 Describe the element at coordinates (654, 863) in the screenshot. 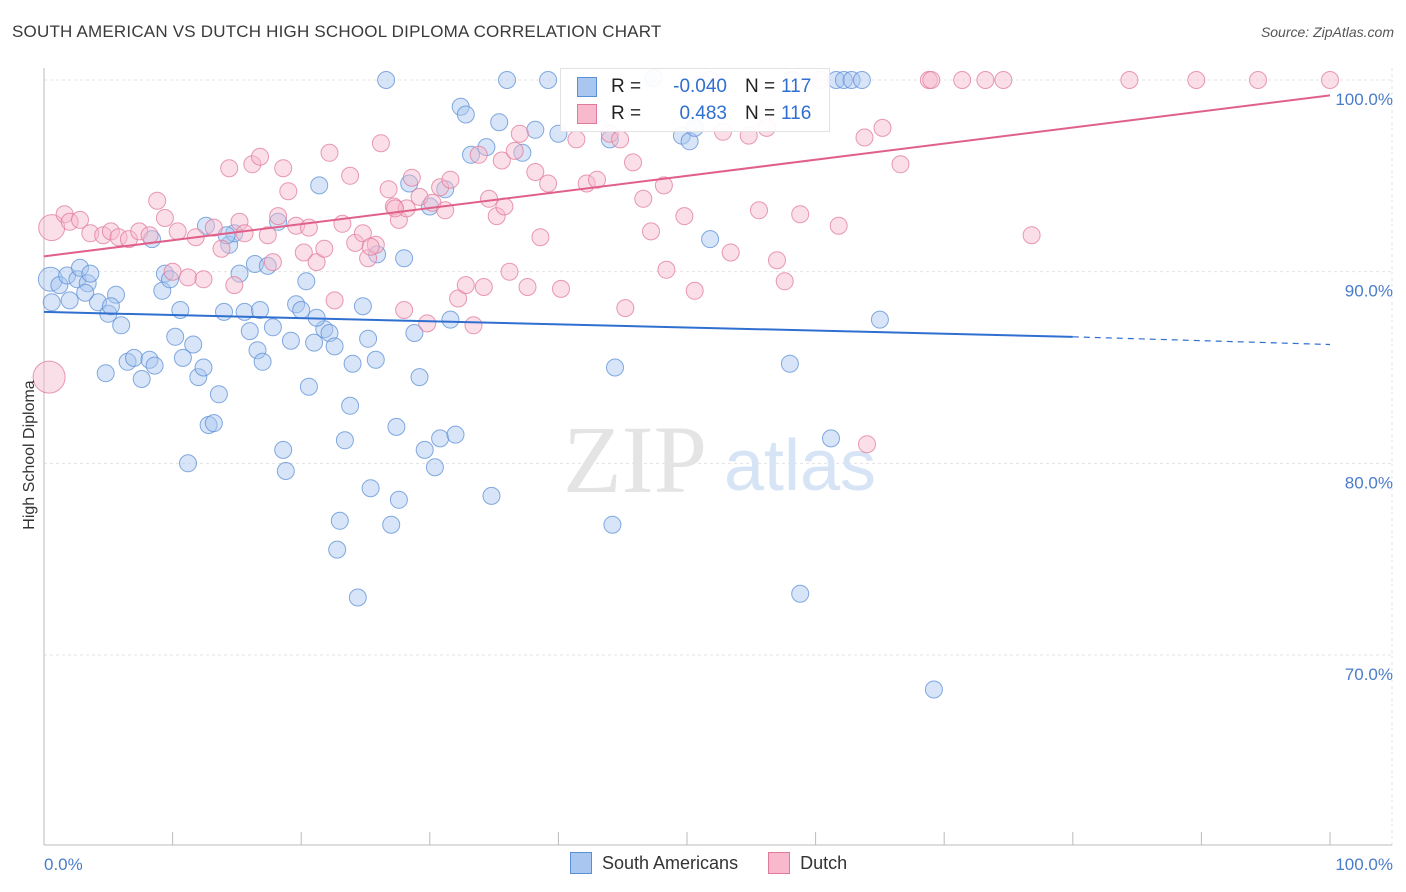

I see `legend-item-south-americans: South Americans` at that location.